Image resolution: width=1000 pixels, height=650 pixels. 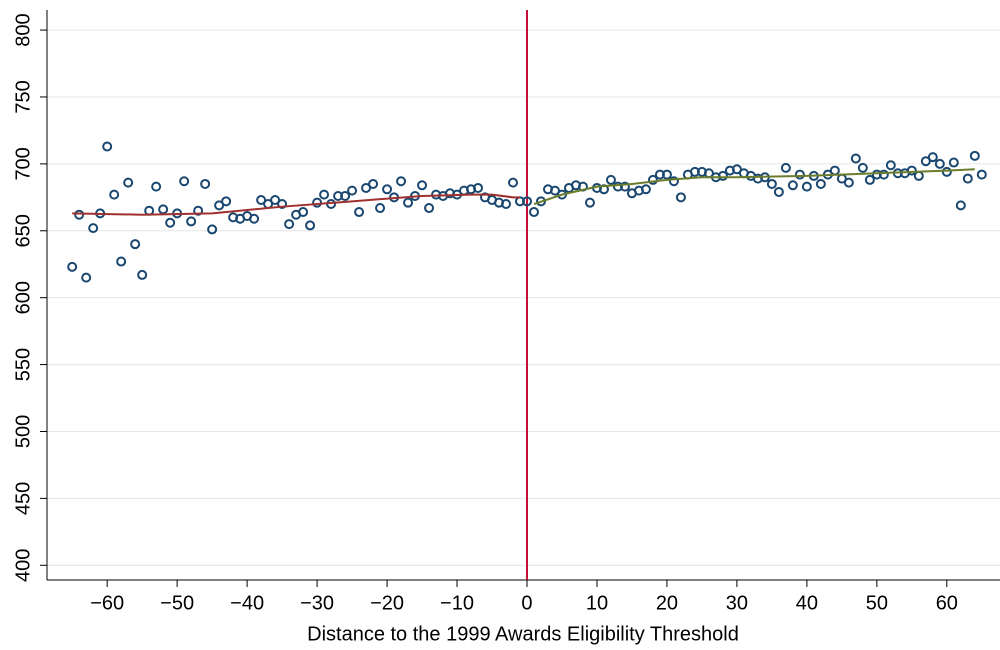 What do you see at coordinates (23, 297) in the screenshot?
I see `y-tick-label: 600` at bounding box center [23, 297].